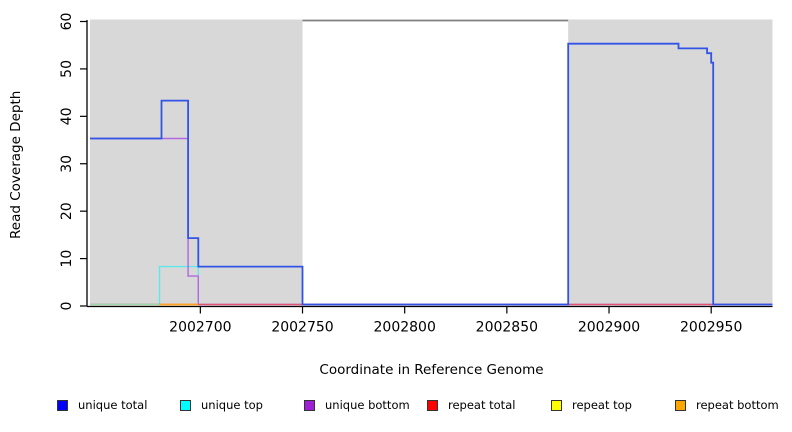  I want to click on x-tick-label: 2002850, so click(507, 328).